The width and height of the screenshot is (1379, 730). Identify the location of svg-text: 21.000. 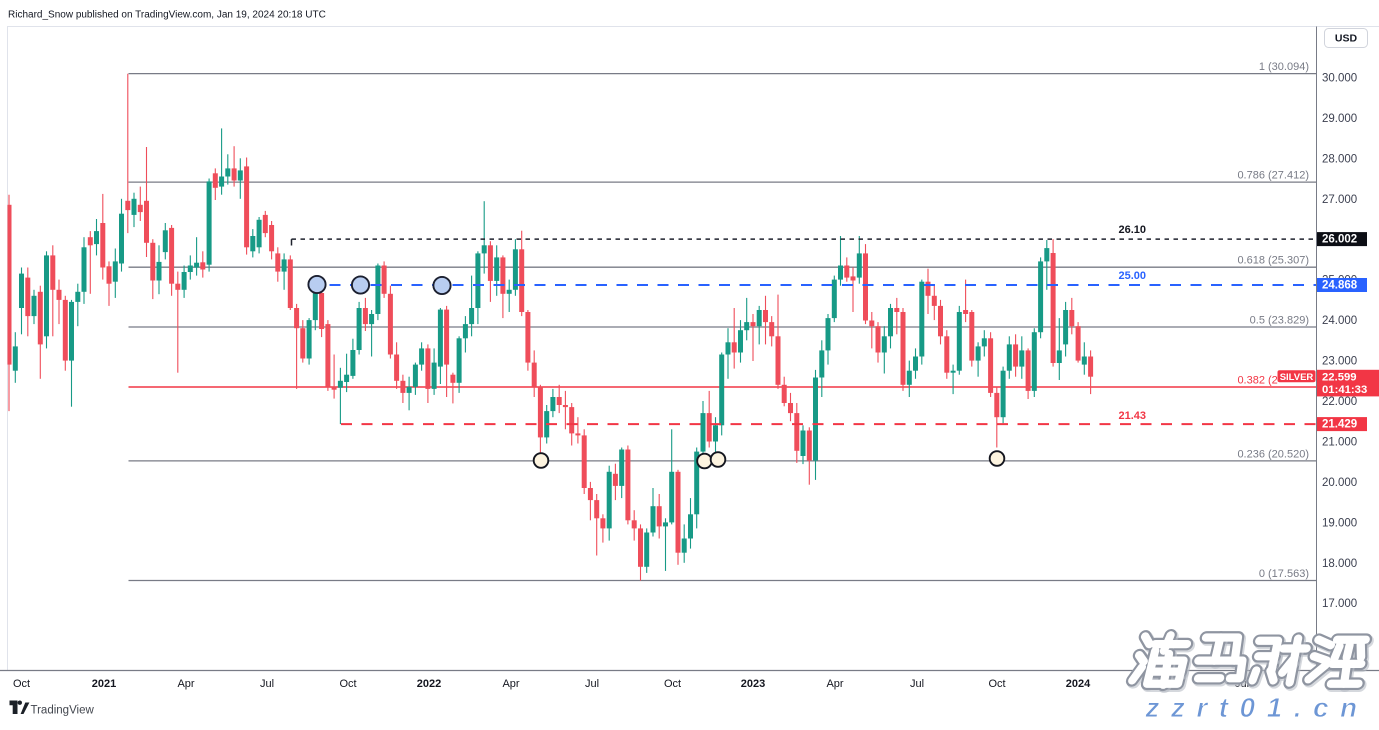
(1339, 443).